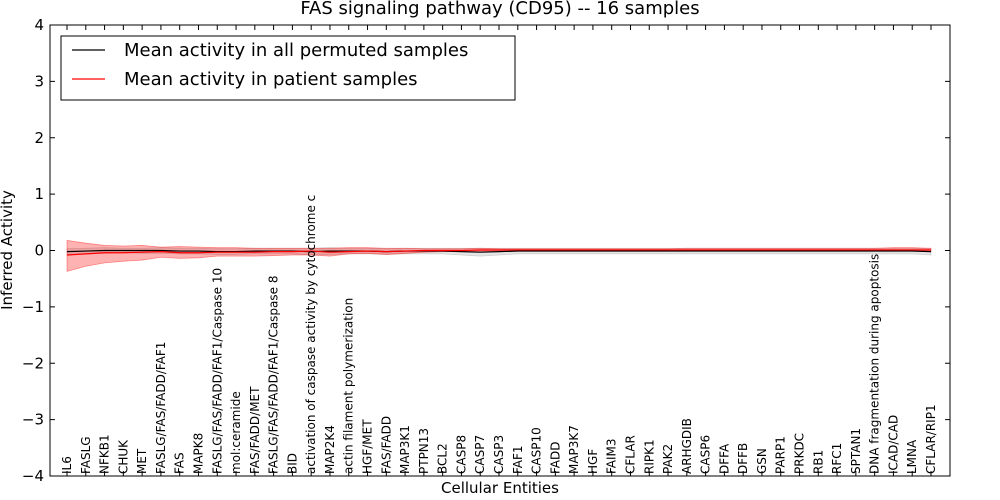 This screenshot has height=500, width=1000. I want to click on category-label: HGF/MET, so click(368, 446).